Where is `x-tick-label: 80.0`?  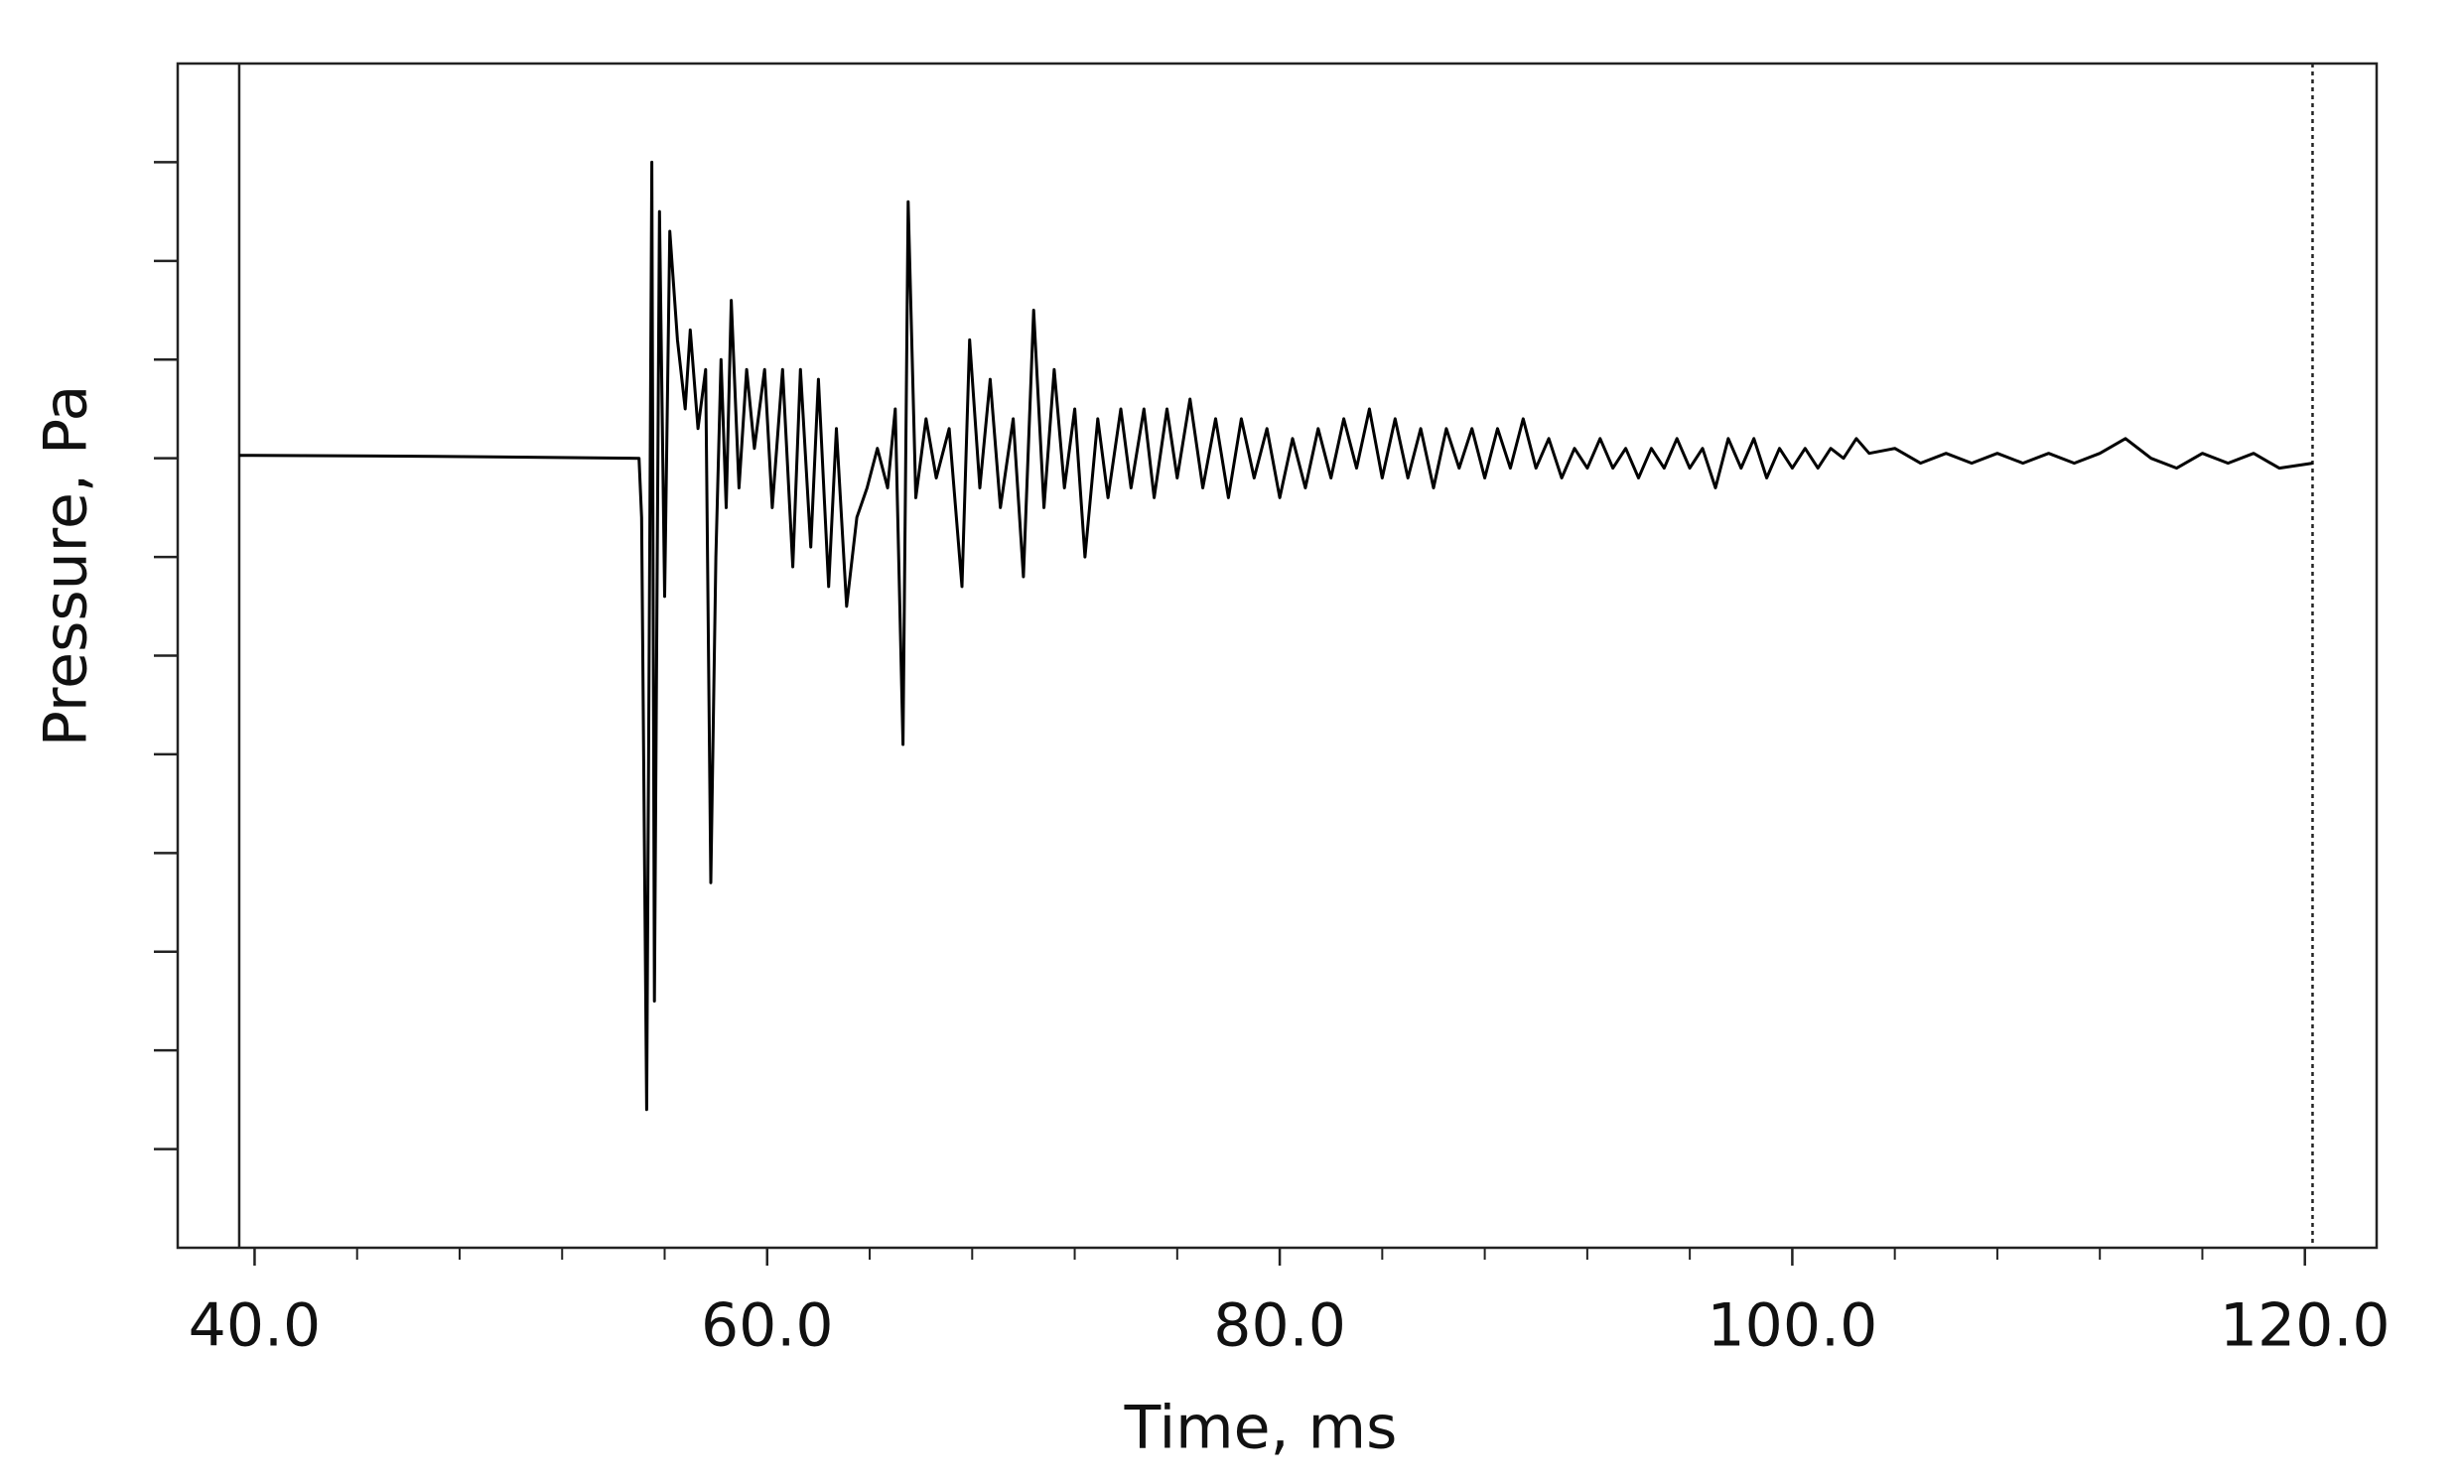
x-tick-label: 80.0 is located at coordinates (1279, 1326).